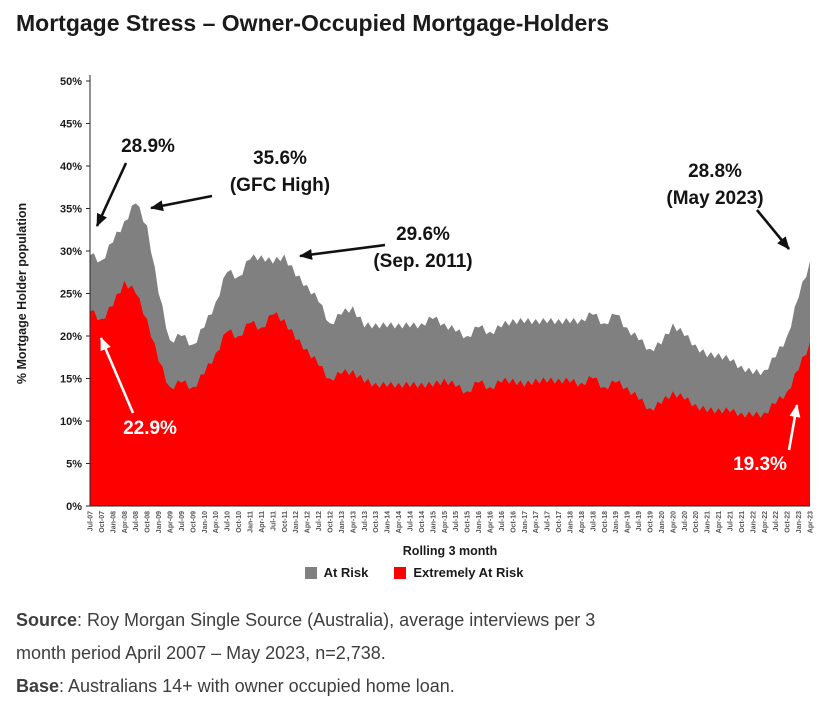 The image size is (822, 716). I want to click on annotation-2007-peak: 28.9%, so click(148, 146).